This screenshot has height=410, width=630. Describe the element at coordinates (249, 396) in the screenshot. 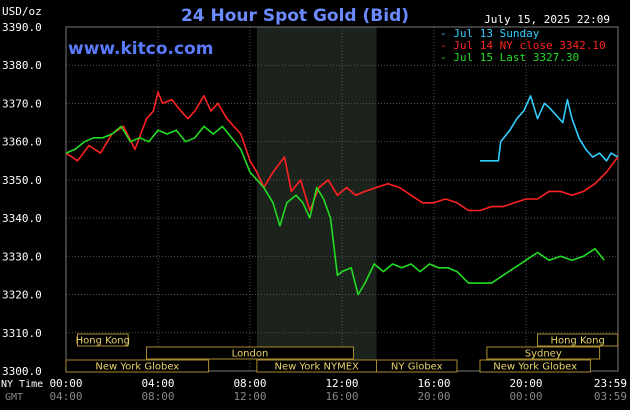

I see `x-tick-label-gmt: 12:00` at that location.